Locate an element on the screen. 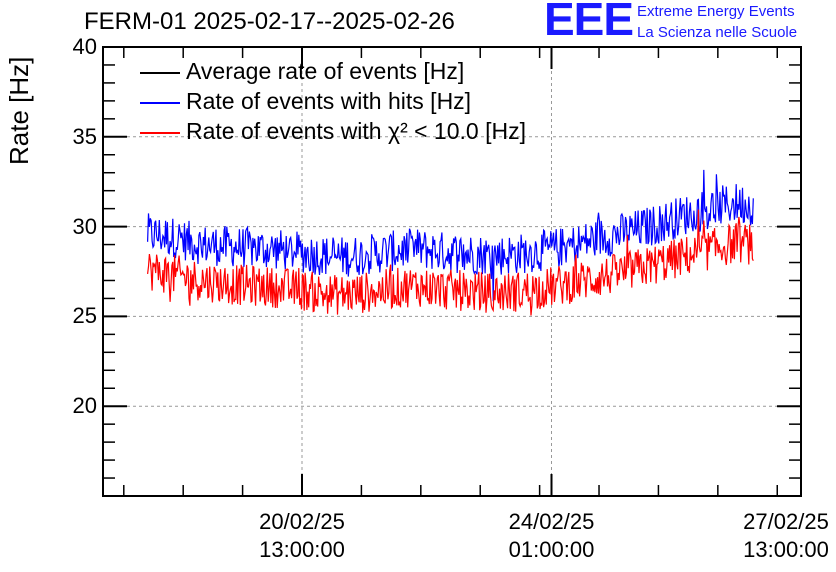 This screenshot has width=836, height=572. legend-label-hits: Rate of events with hits [Hz] is located at coordinates (329, 101).